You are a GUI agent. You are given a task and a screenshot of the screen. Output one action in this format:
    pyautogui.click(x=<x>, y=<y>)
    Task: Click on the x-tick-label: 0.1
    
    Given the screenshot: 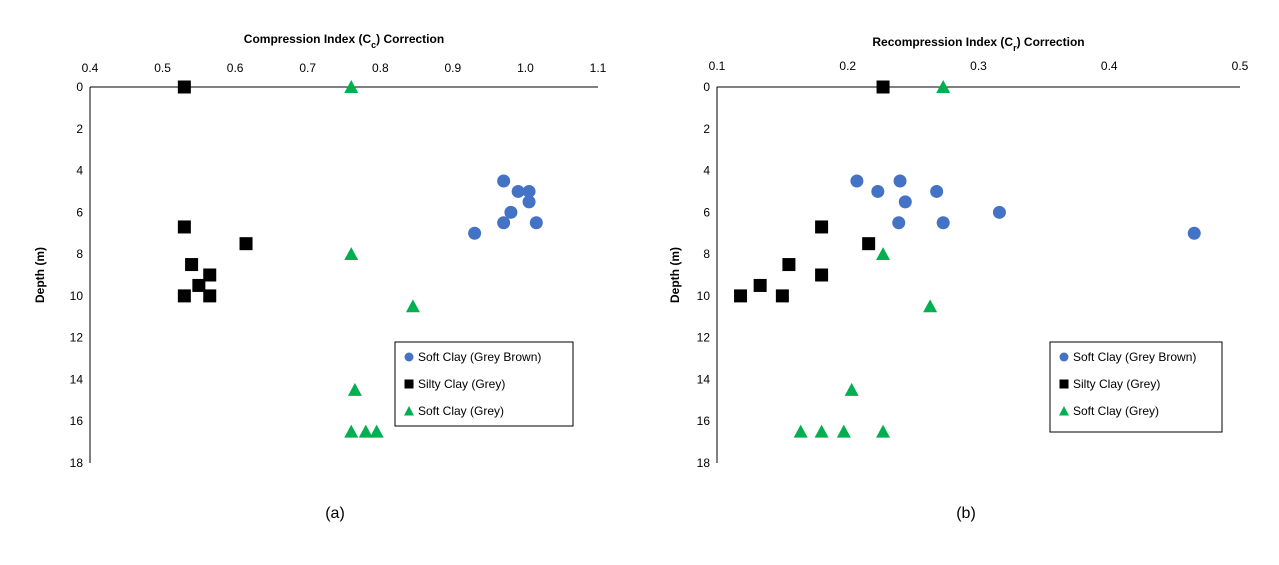 What is the action you would take?
    pyautogui.click(x=717, y=66)
    